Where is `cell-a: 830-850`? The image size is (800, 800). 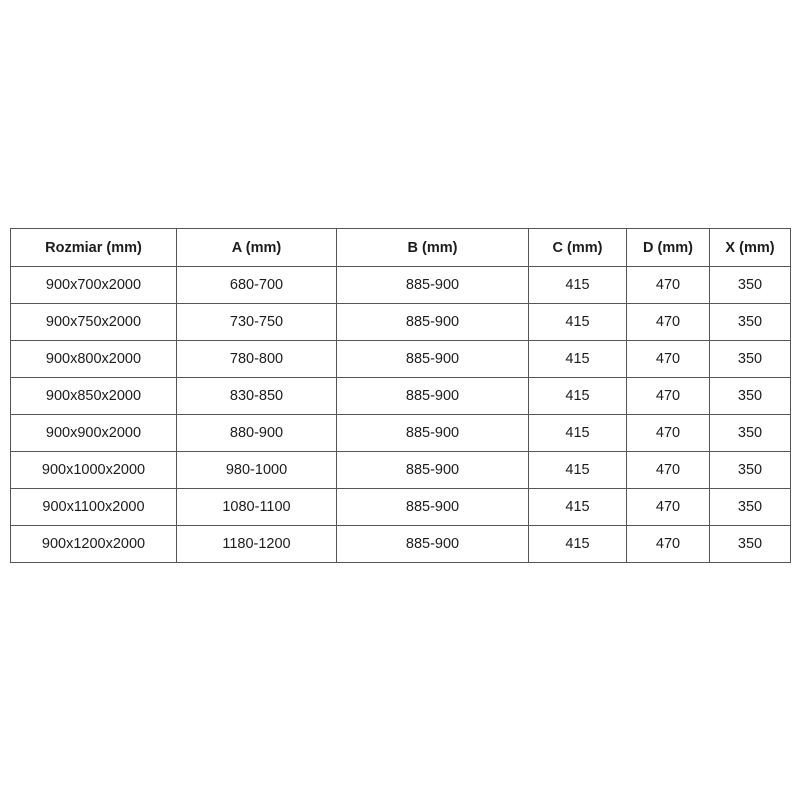
cell-a: 830-850 is located at coordinates (256, 396).